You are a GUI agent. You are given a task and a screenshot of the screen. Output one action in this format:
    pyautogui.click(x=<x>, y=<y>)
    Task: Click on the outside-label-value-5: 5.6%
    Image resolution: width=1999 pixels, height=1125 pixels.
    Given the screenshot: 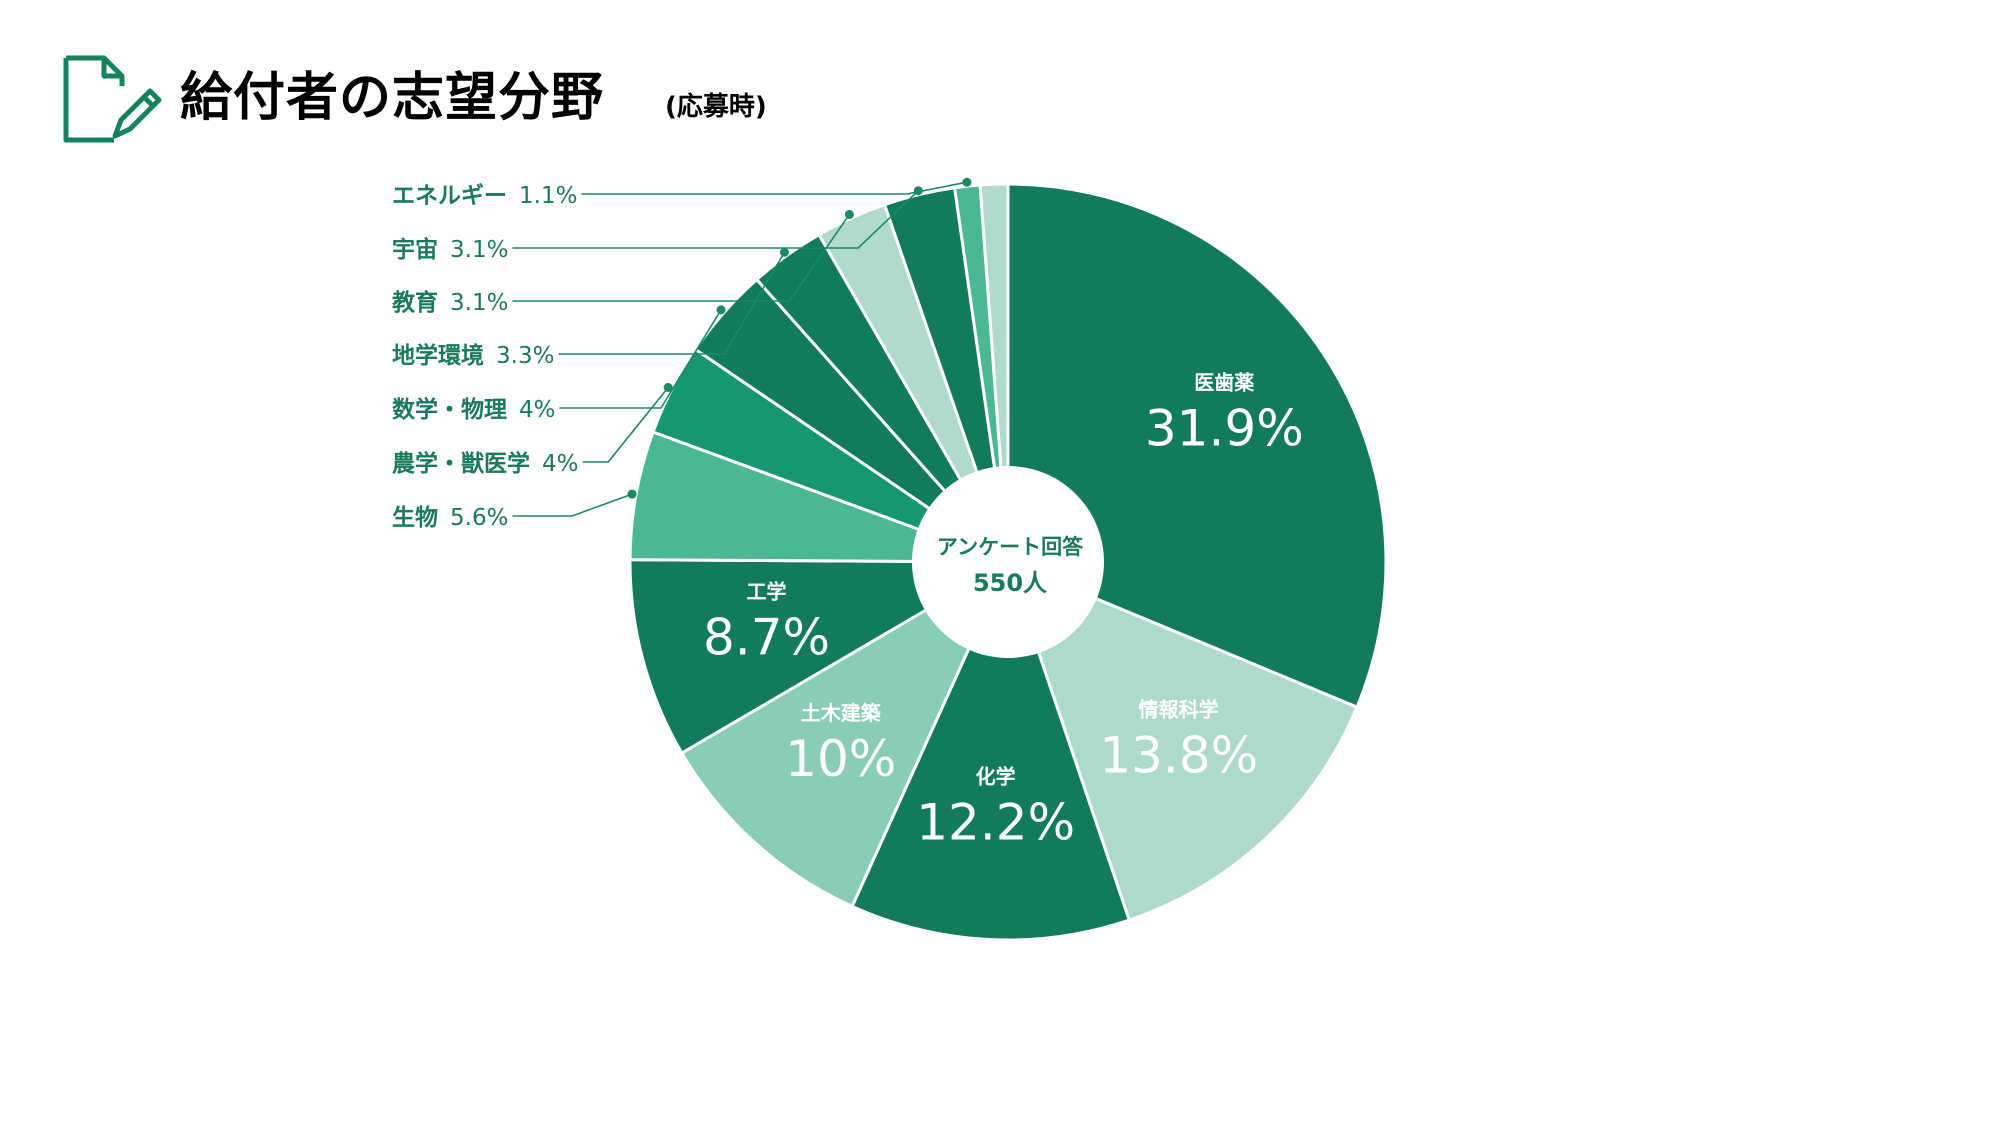 What is the action you would take?
    pyautogui.click(x=479, y=518)
    